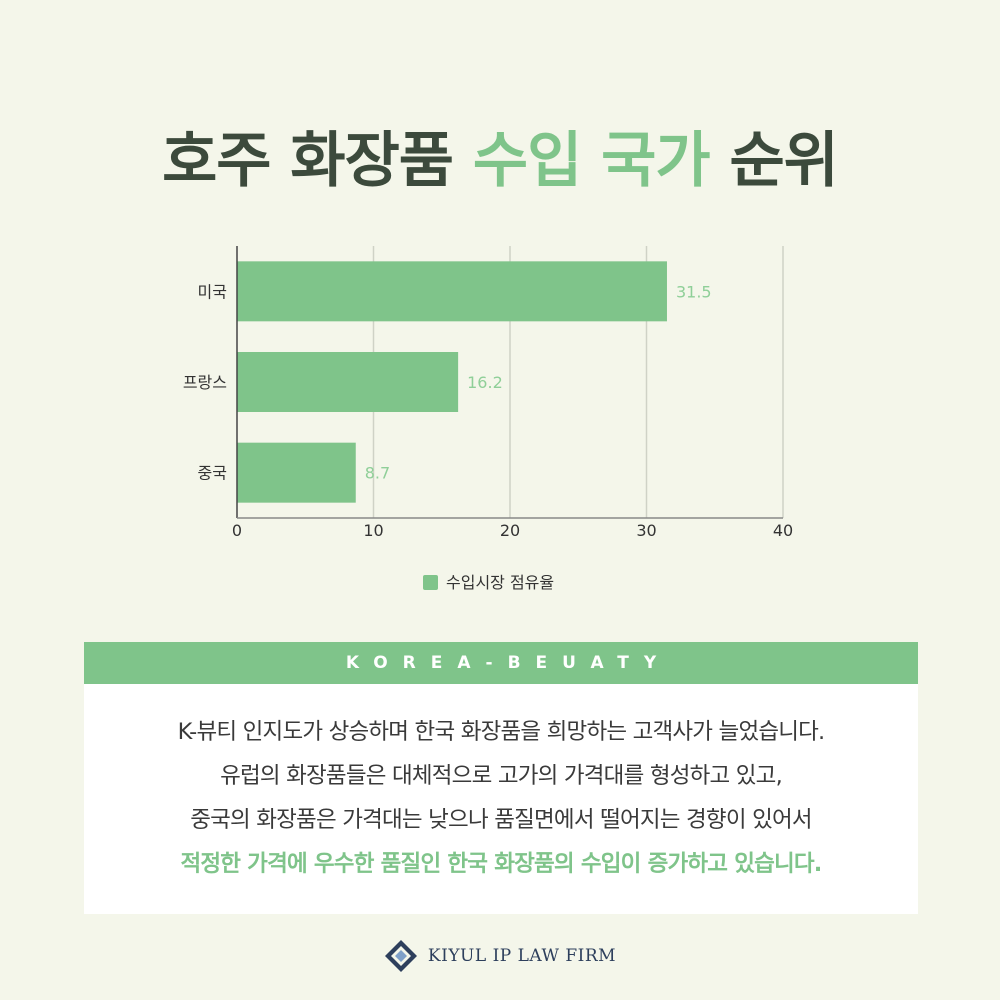 The image size is (1000, 1000). Describe the element at coordinates (783, 530) in the screenshot. I see `x-tick-label-40: 40` at that location.